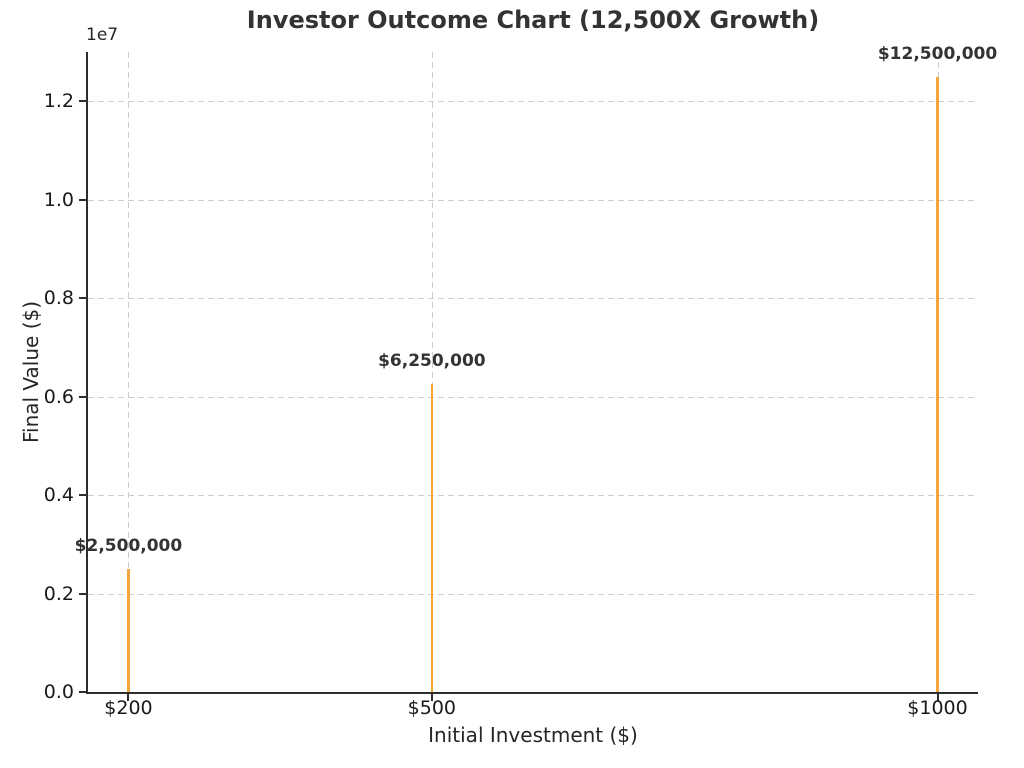  Describe the element at coordinates (58, 396) in the screenshot. I see `y-tick-label: 0.6` at that location.